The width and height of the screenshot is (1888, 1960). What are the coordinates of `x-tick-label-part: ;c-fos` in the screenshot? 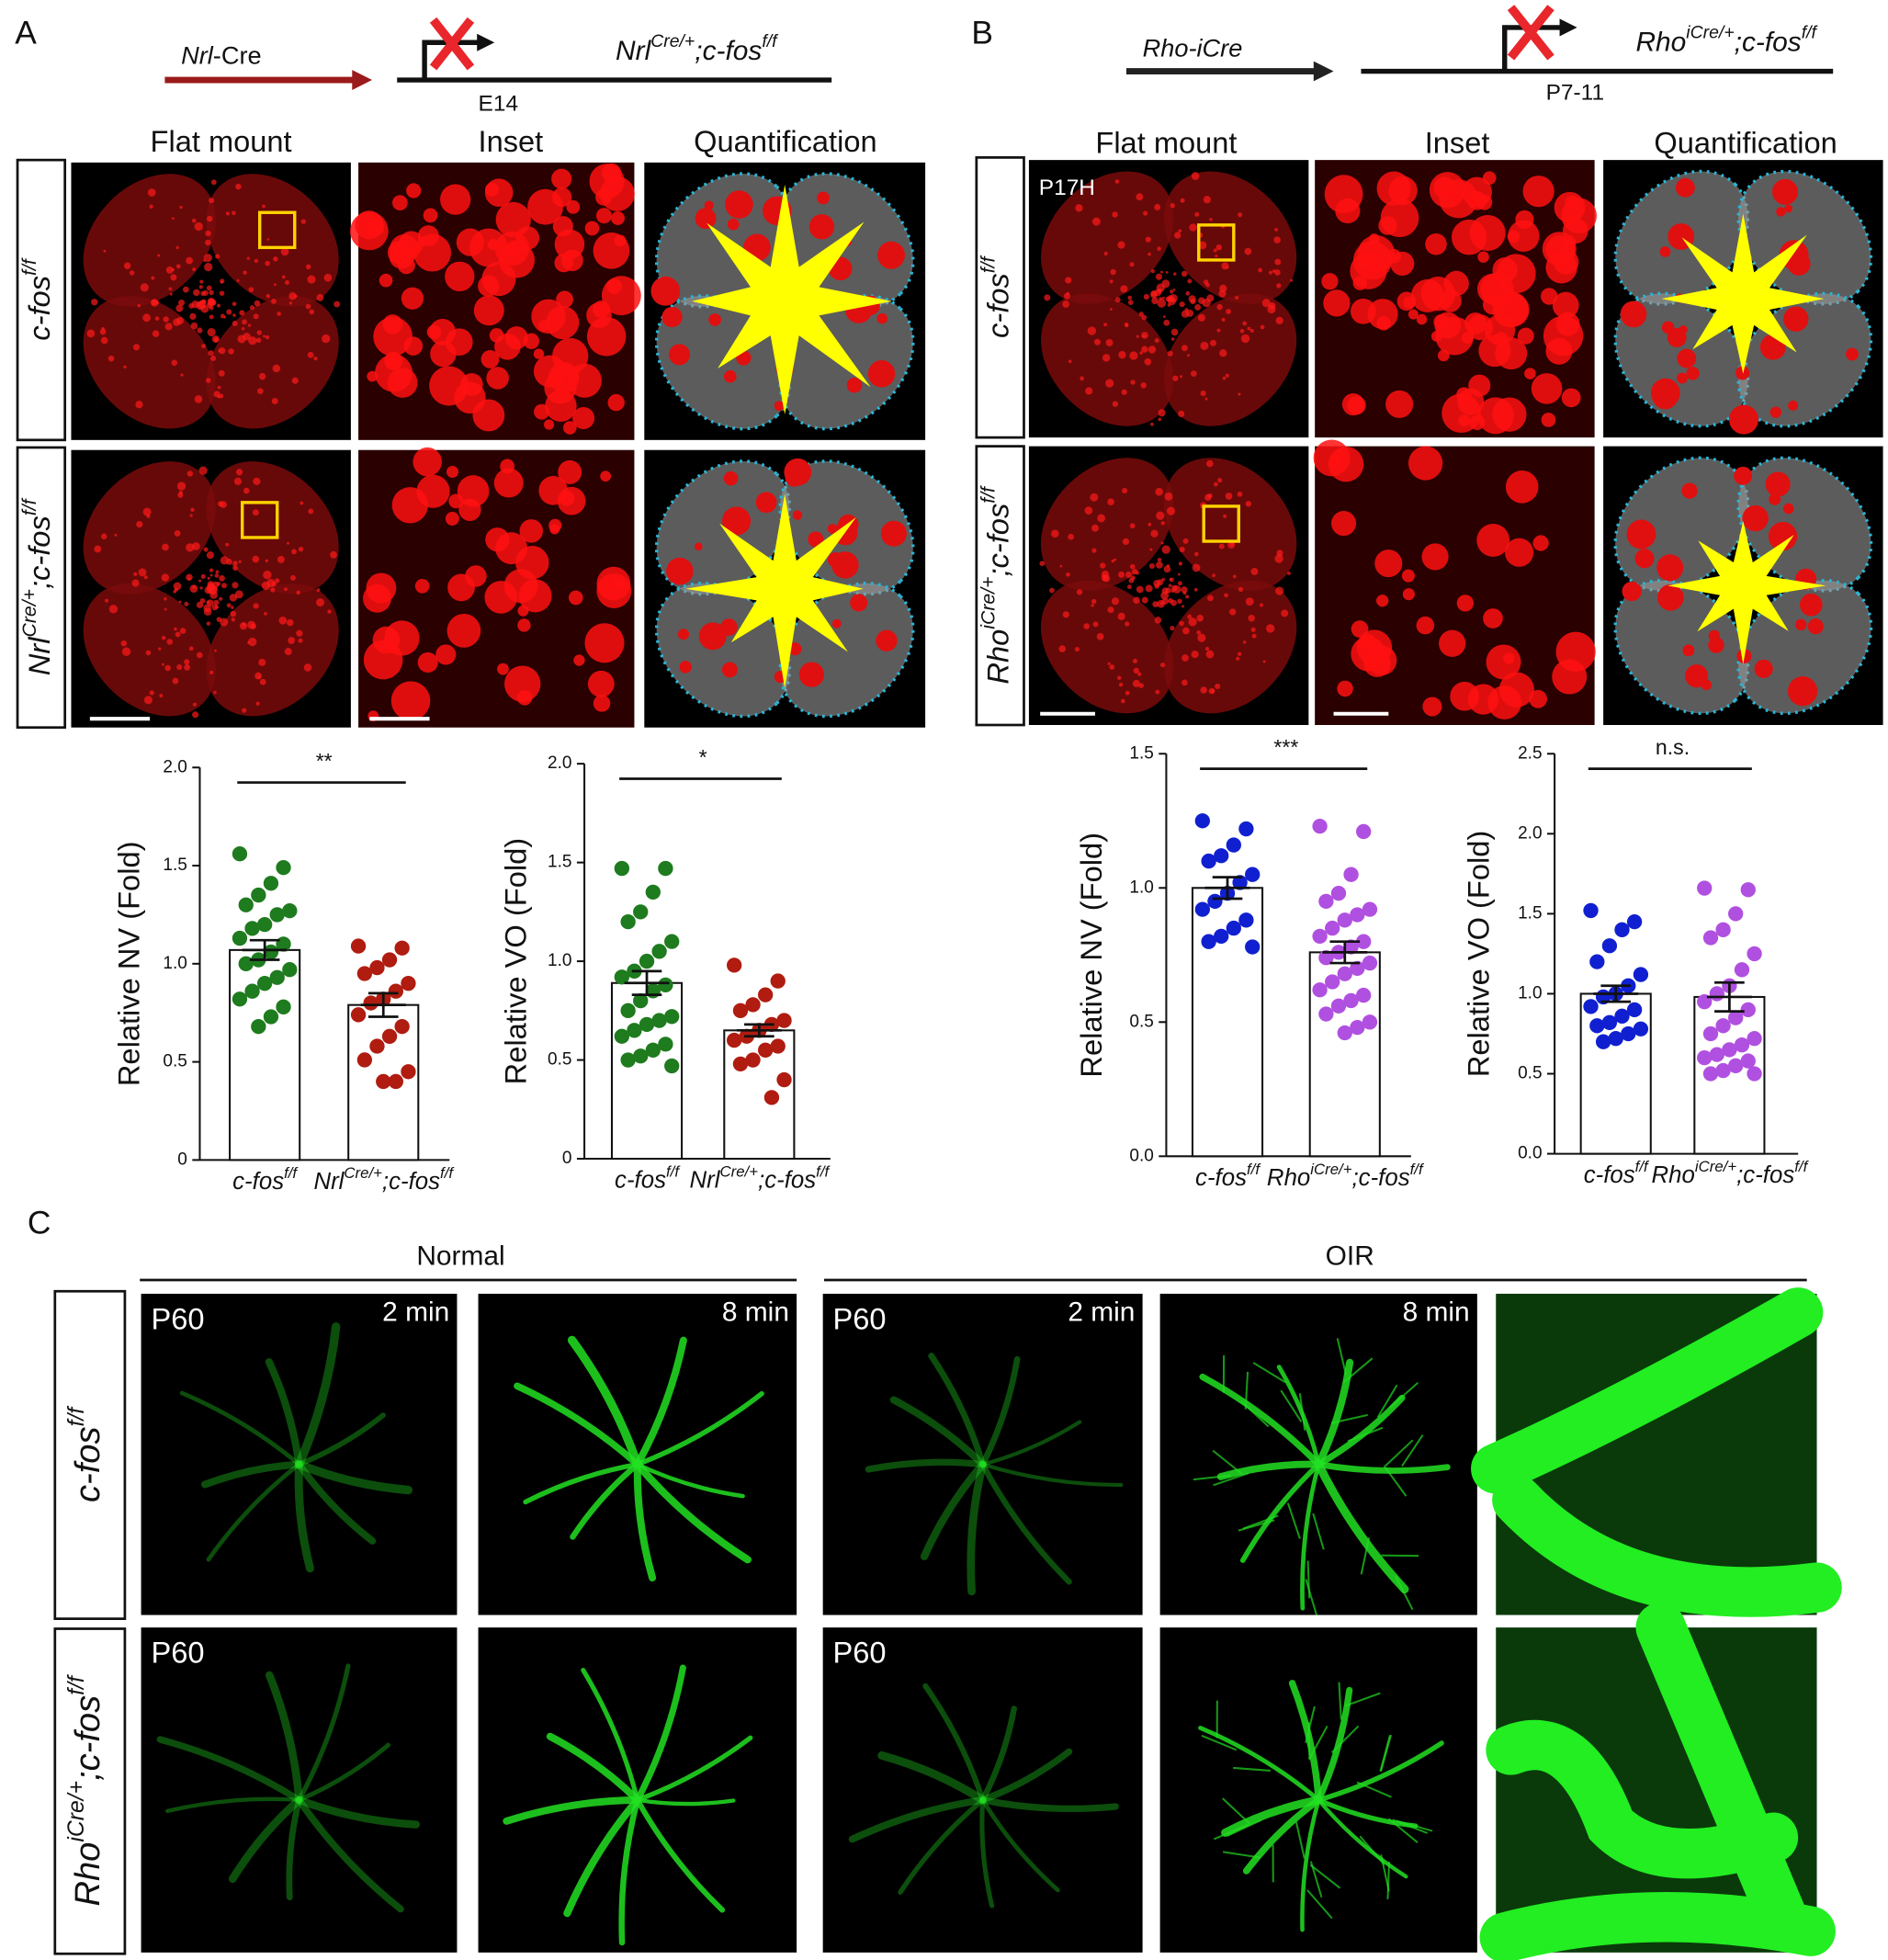 It's located at (1765, 1175).